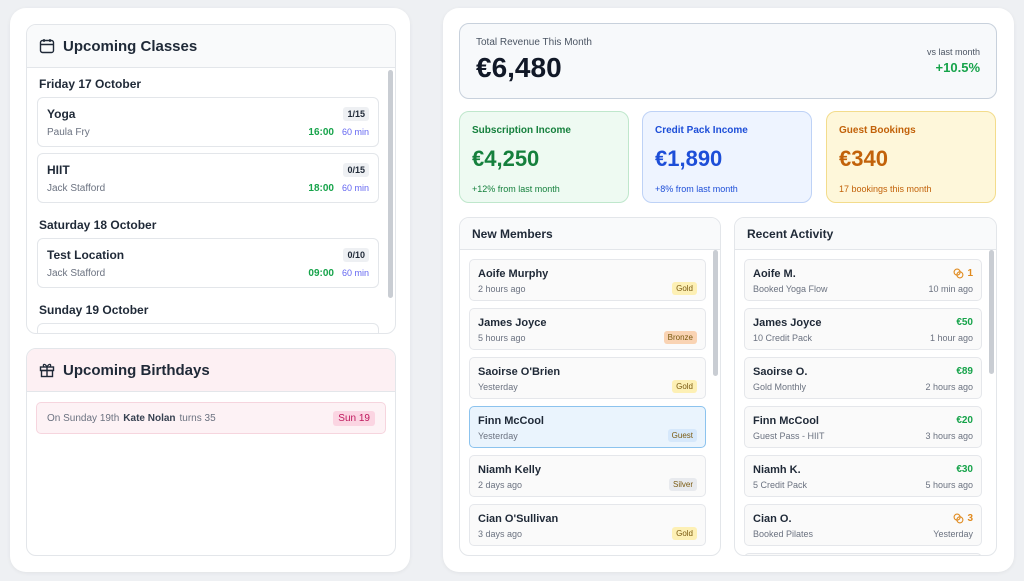  What do you see at coordinates (777, 470) in the screenshot?
I see `activity-name: Niamh K.` at bounding box center [777, 470].